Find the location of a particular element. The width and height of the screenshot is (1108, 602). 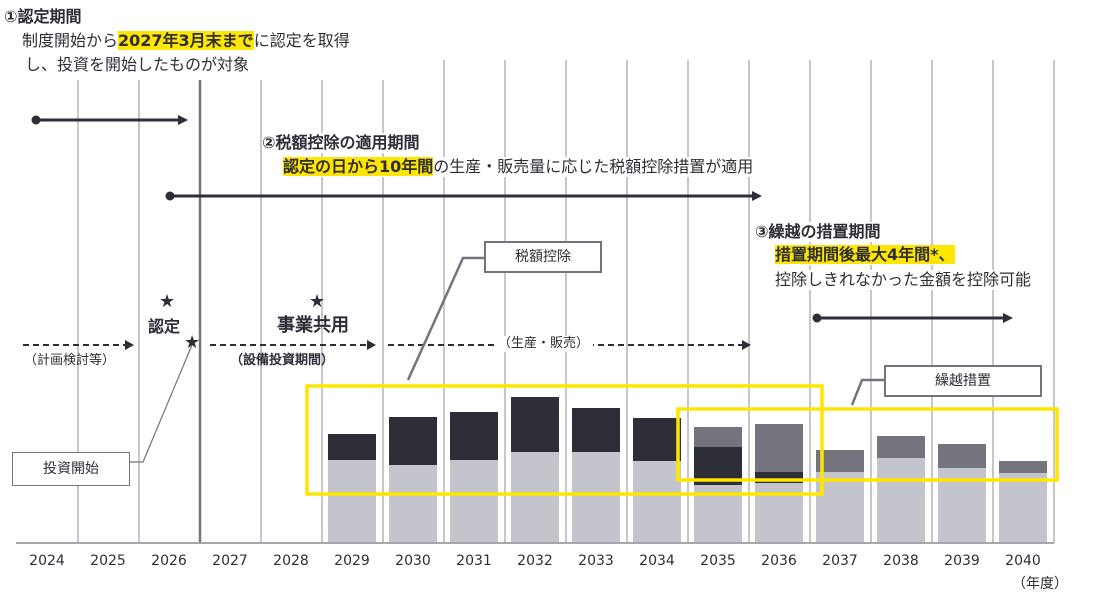

investment-start-leader is located at coordinates (161, 403).